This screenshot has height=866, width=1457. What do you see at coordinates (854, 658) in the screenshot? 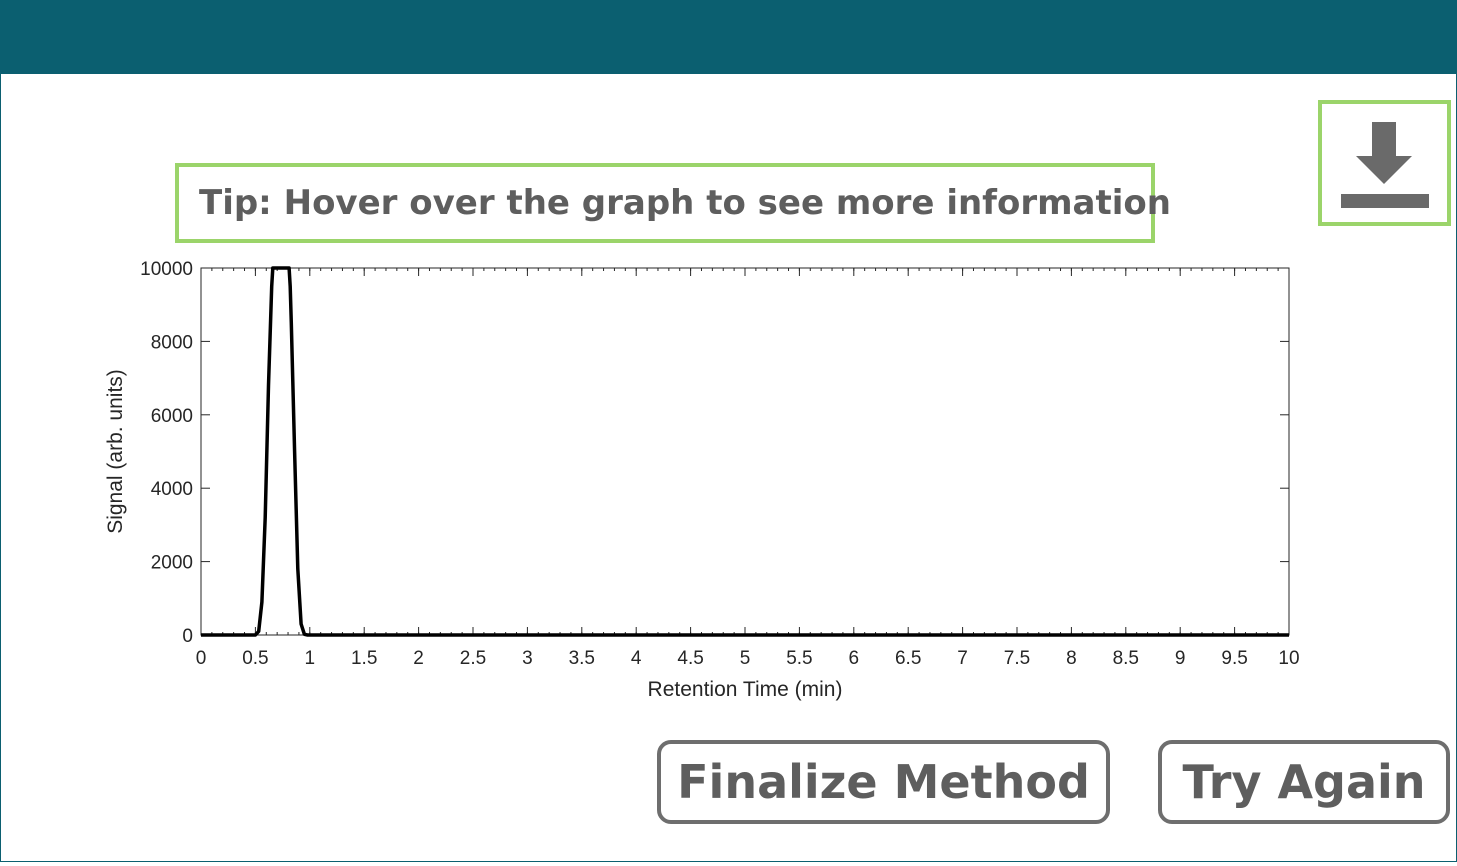
I see `x-tick-label: 6` at bounding box center [854, 658].